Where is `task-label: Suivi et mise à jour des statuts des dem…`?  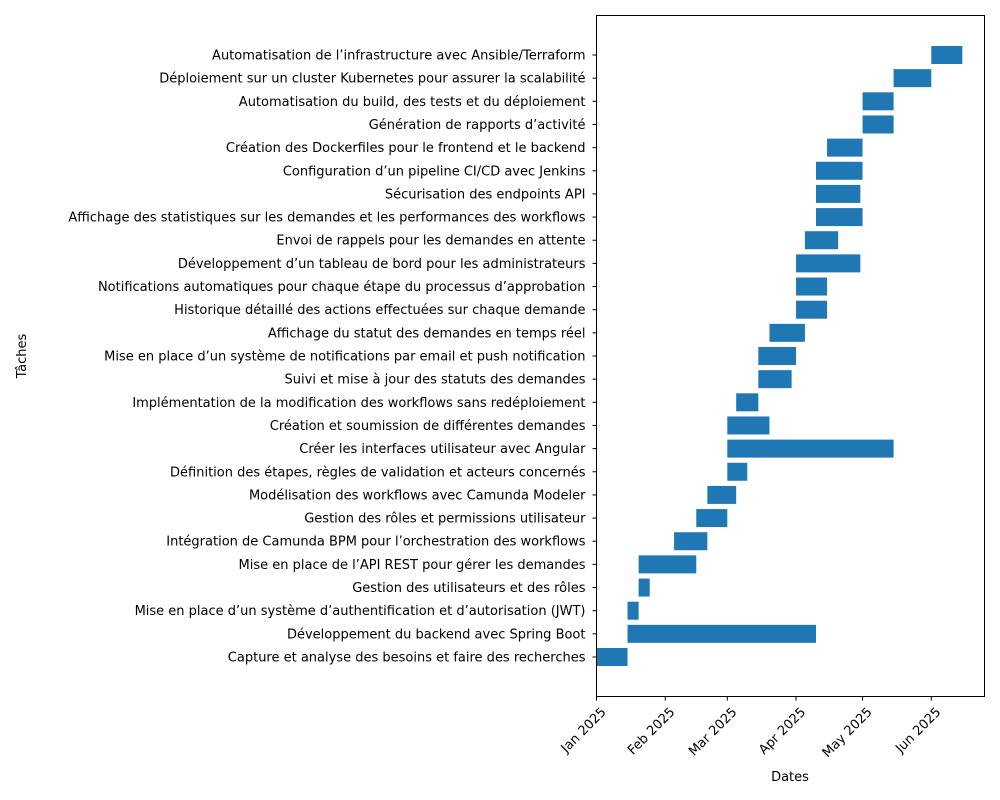
task-label: Suivi et mise à jour des statuts des dem… is located at coordinates (435, 380).